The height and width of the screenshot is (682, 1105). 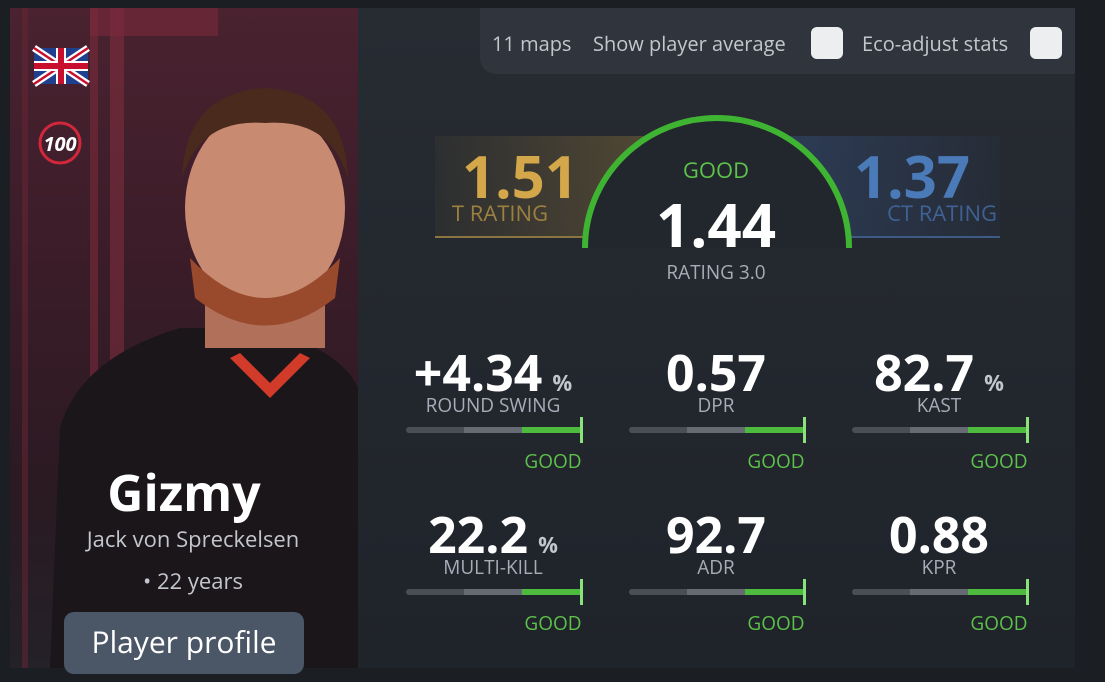 I want to click on options-bar, so click(x=777, y=41).